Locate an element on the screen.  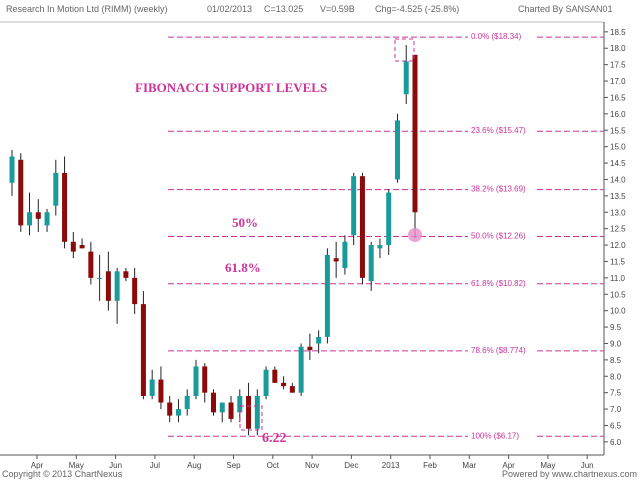
chart-title: Research In Motion Ltd (RIMM) (weekly) is located at coordinates (87, 9).